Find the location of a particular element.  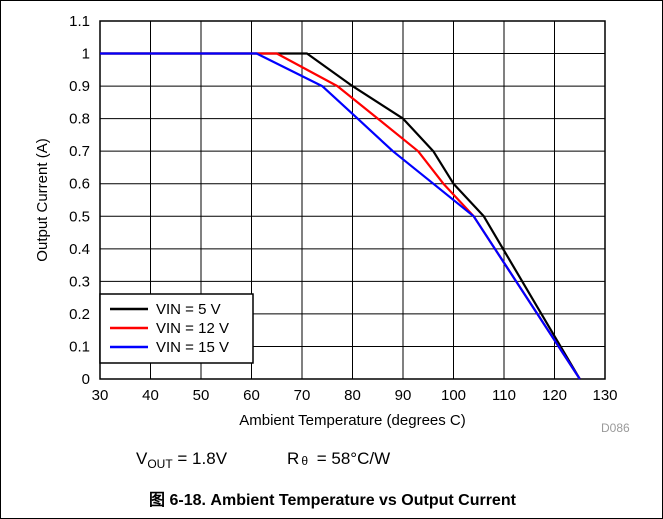

y-tick-label: 0.7 is located at coordinates (79, 151).